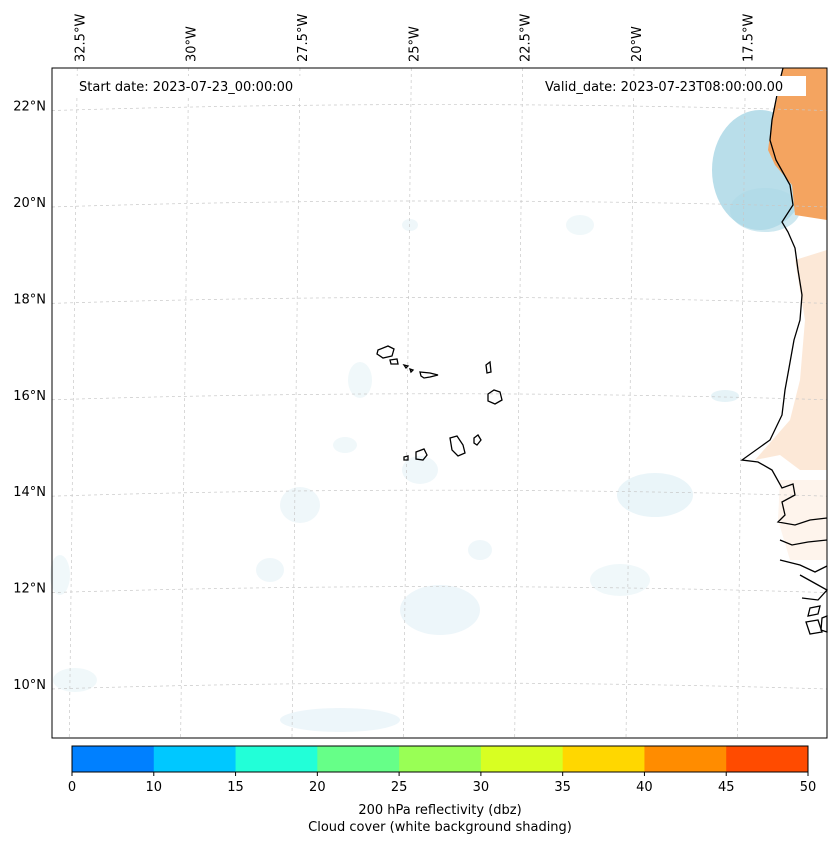  I want to click on start-date-box, so click(194, 86).